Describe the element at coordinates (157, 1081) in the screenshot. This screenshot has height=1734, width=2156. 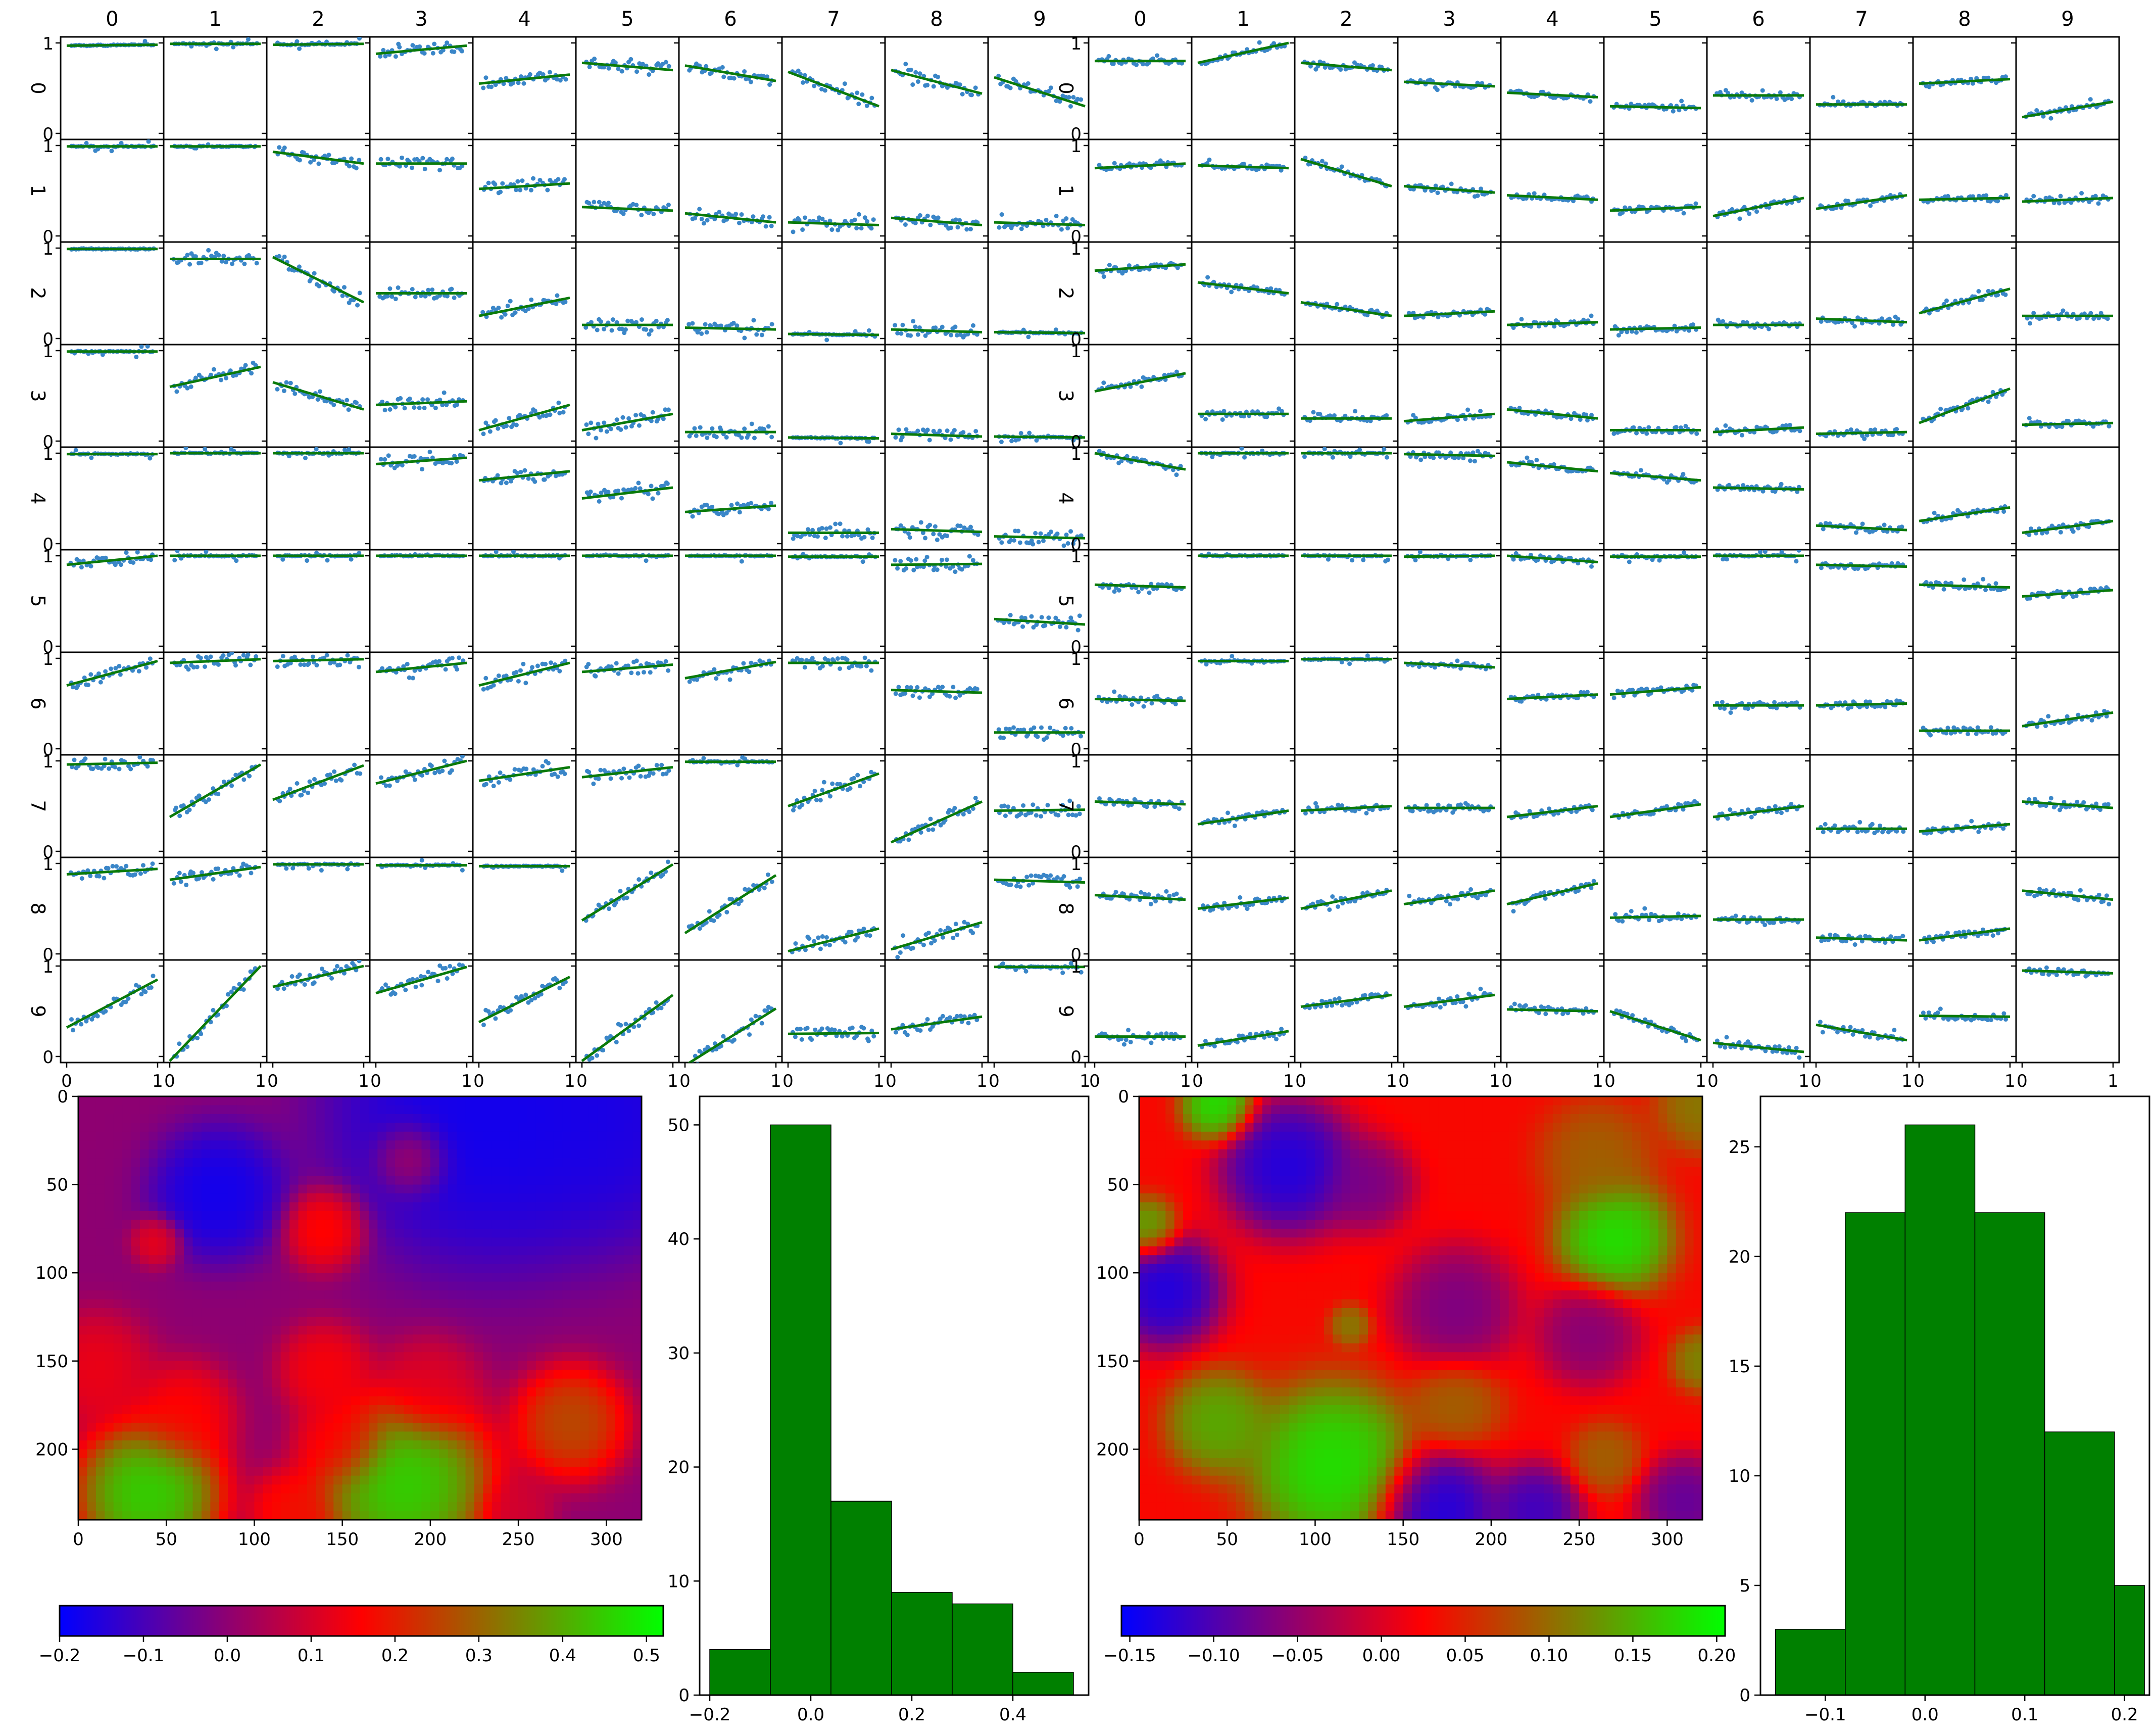
I see `x-tick-label: 1` at that location.